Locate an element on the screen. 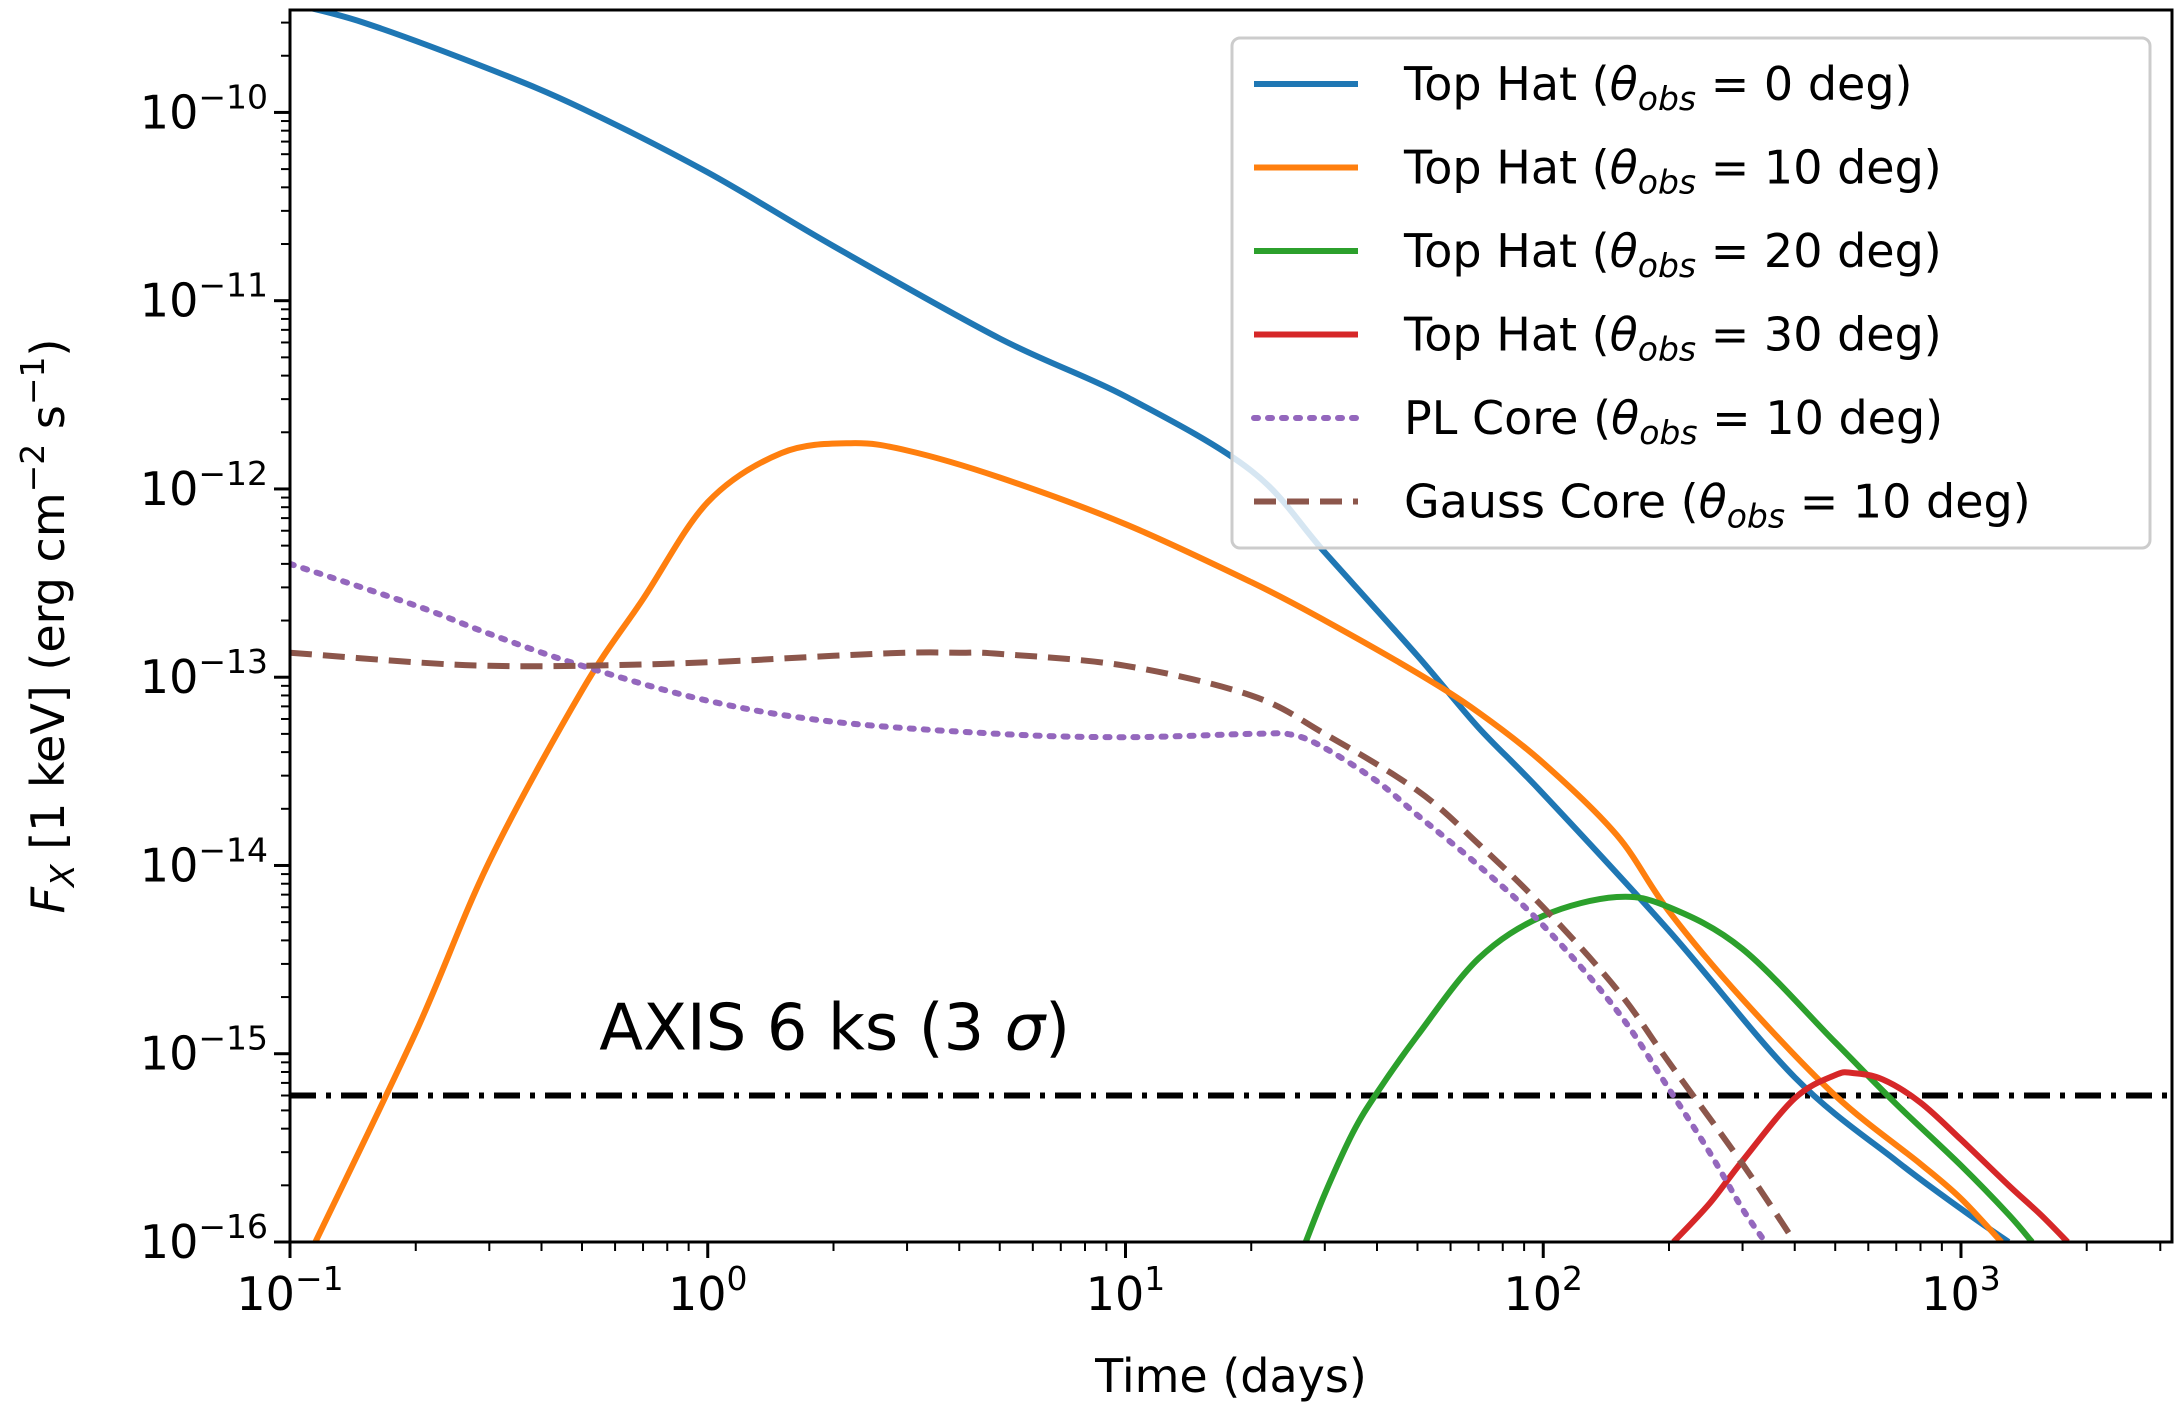 This screenshot has width=2183, height=1414. y-tick-label: 10−12 is located at coordinates (204, 485).